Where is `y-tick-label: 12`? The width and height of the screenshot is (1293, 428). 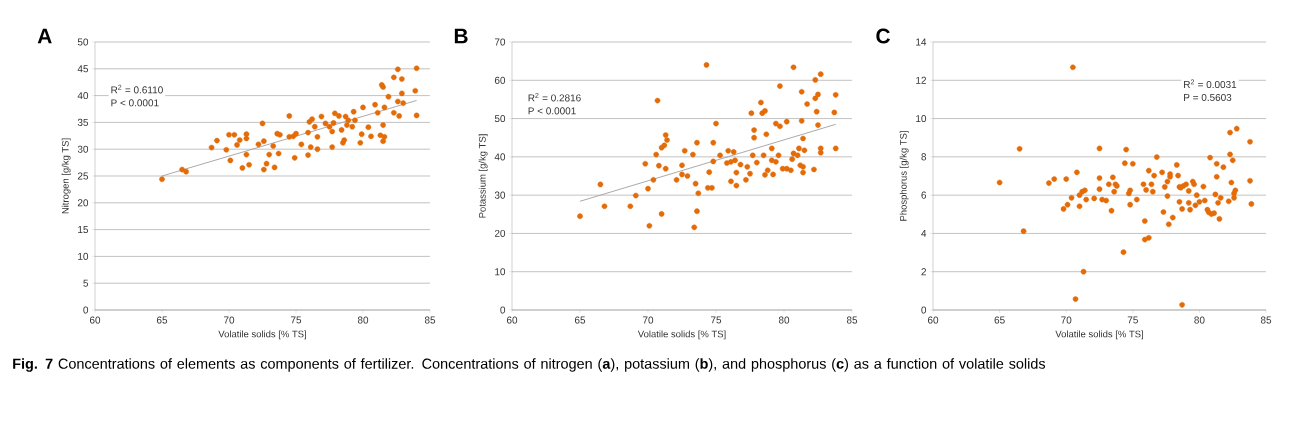 y-tick-label: 12 is located at coordinates (921, 80).